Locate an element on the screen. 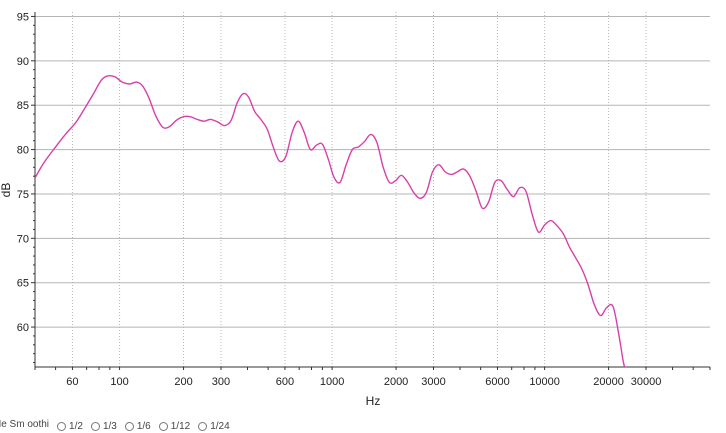 The height and width of the screenshot is (433, 726). smoothing-options-bar: Ne Sm oothi 1/2 1/3 1/6 1/12 1/24 is located at coordinates (115, 426).